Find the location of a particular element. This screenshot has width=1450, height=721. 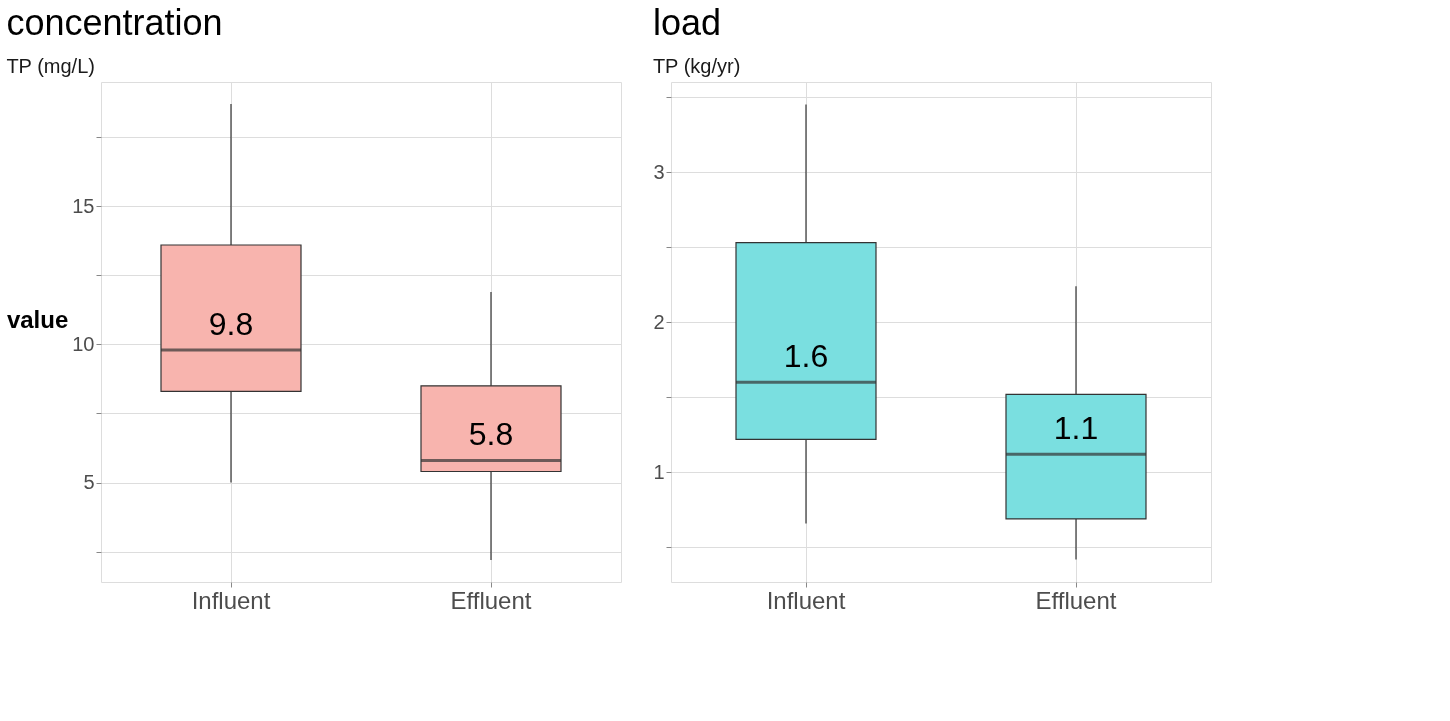

annotation: 1.1 is located at coordinates (1076, 428).